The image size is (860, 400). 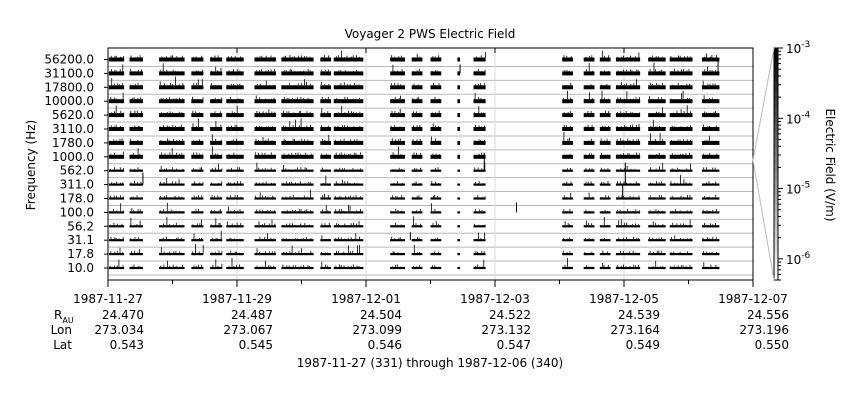 What do you see at coordinates (73, 157) in the screenshot?
I see `frequency-tick-label: 1000.0` at bounding box center [73, 157].